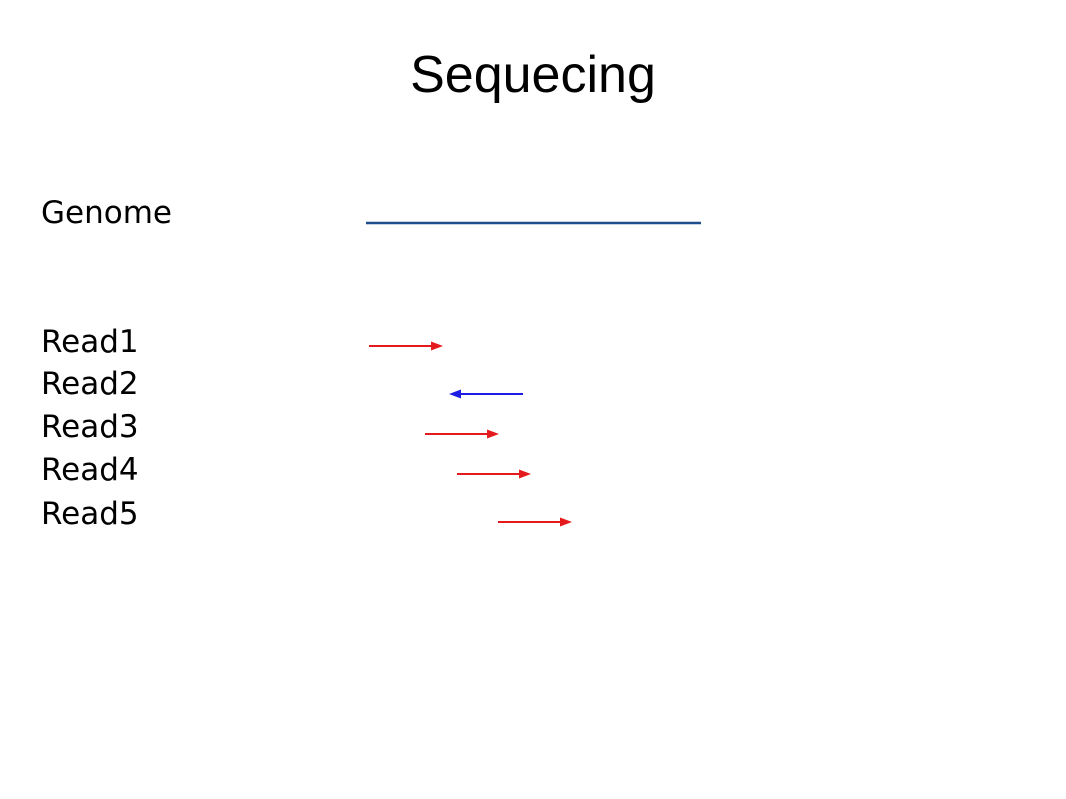  I want to click on read-label-4: Read4, so click(90, 470).